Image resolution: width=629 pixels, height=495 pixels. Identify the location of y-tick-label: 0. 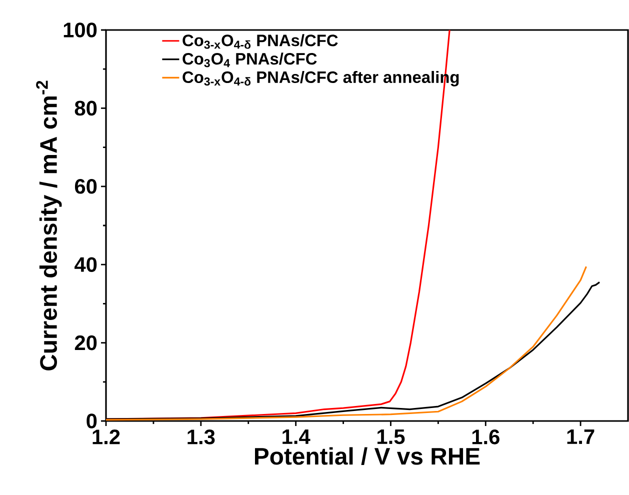
(91, 421).